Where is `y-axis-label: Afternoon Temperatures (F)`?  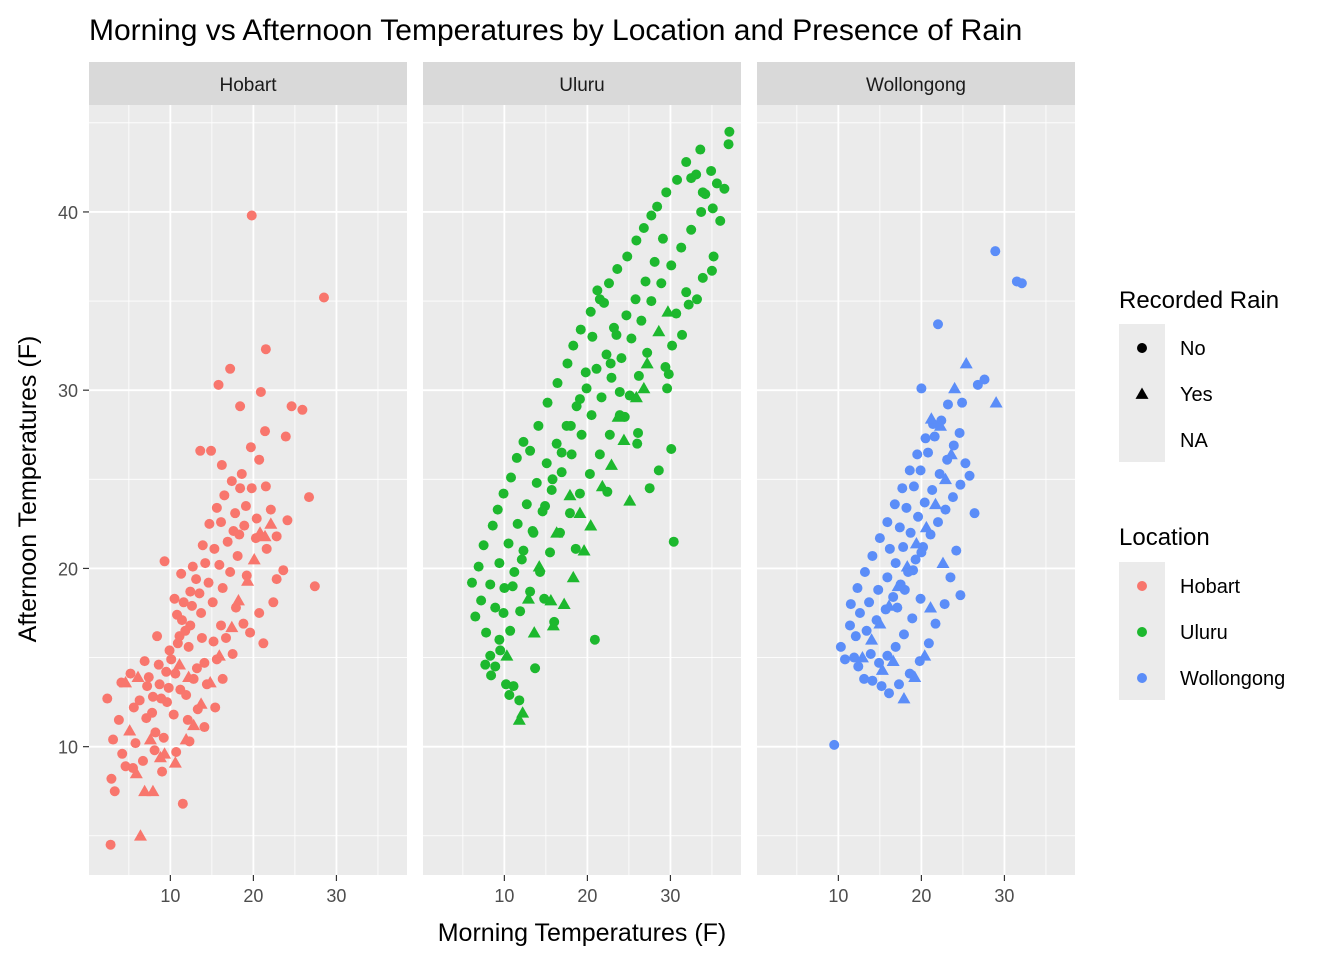 y-axis-label: Afternoon Temperatures (F) is located at coordinates (28, 489).